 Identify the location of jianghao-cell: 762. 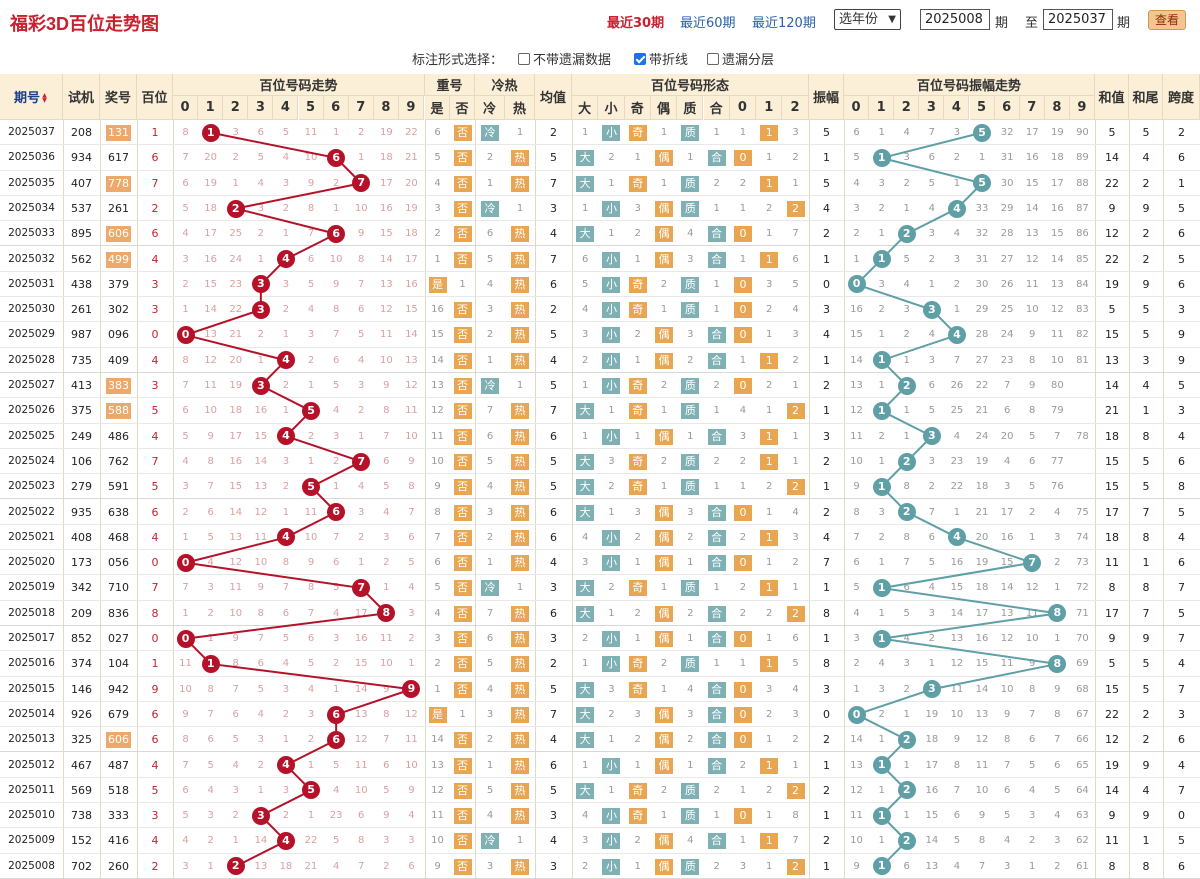
(118, 461).